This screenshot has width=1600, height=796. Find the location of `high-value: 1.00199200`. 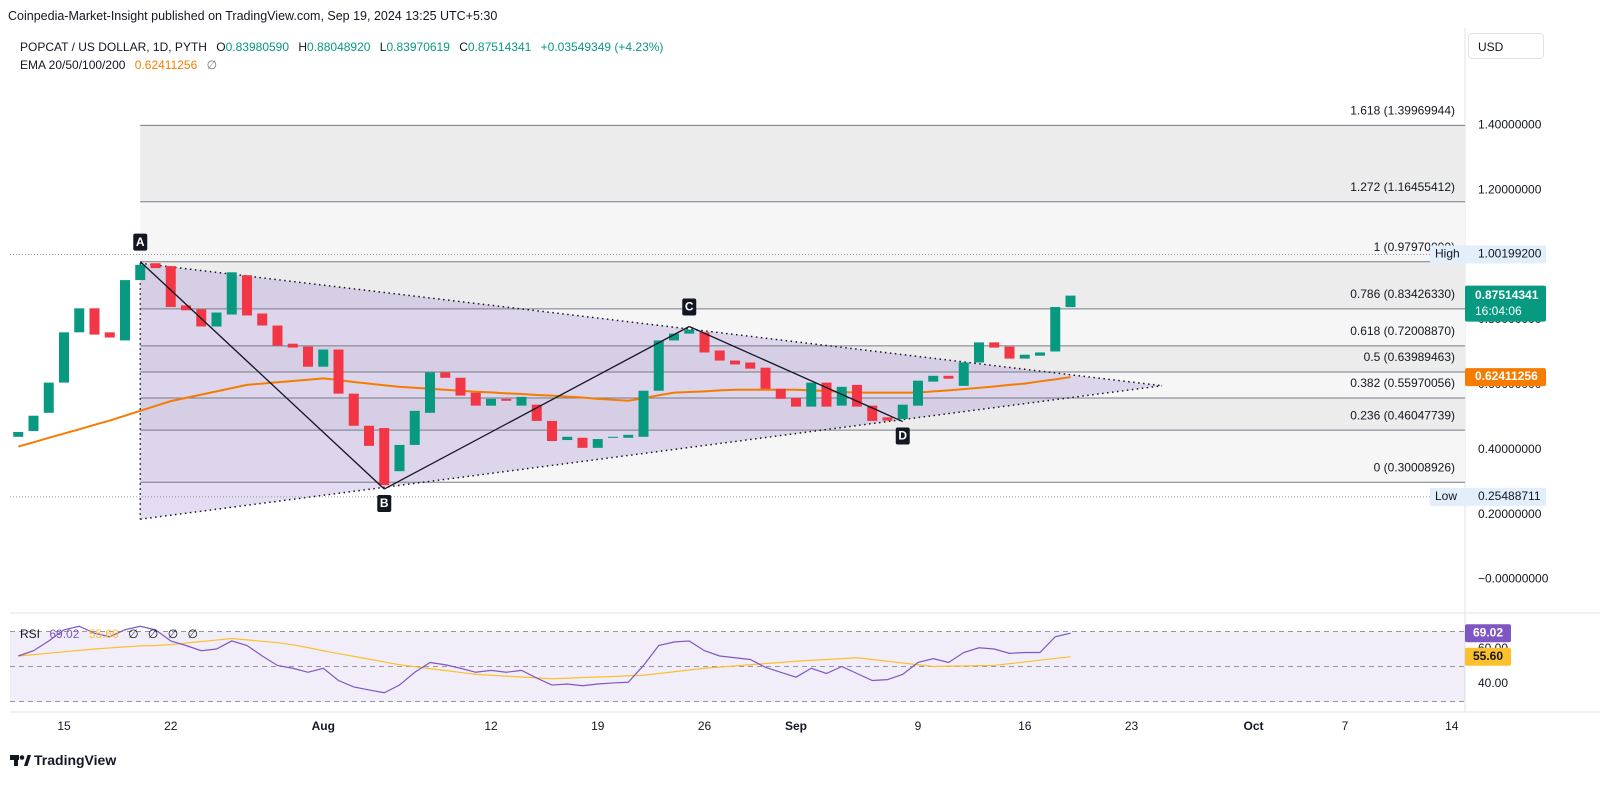

high-value: 1.00199200 is located at coordinates (1510, 254).